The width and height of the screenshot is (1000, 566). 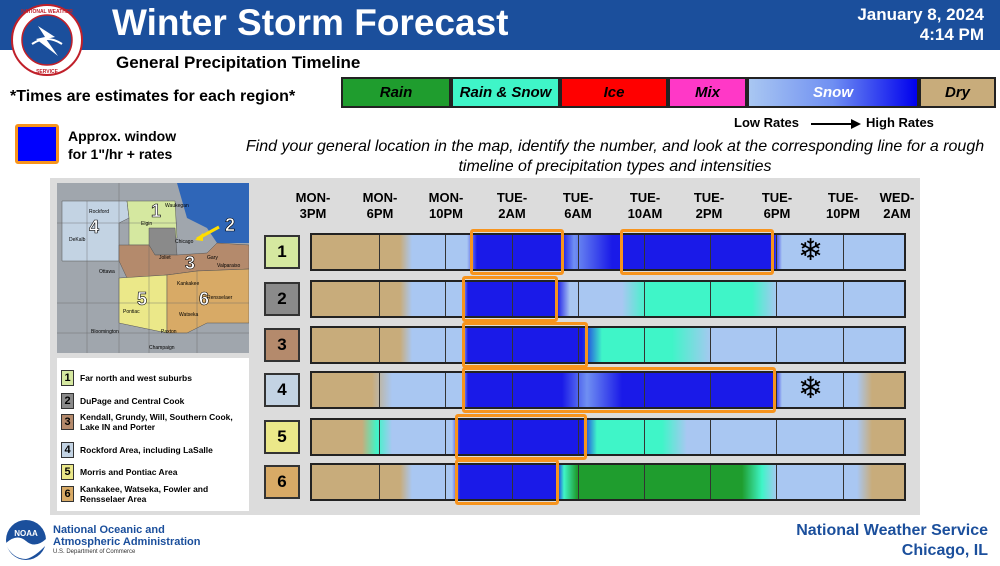 What do you see at coordinates (897, 197) in the screenshot?
I see `time-label-day: WED-` at bounding box center [897, 197].